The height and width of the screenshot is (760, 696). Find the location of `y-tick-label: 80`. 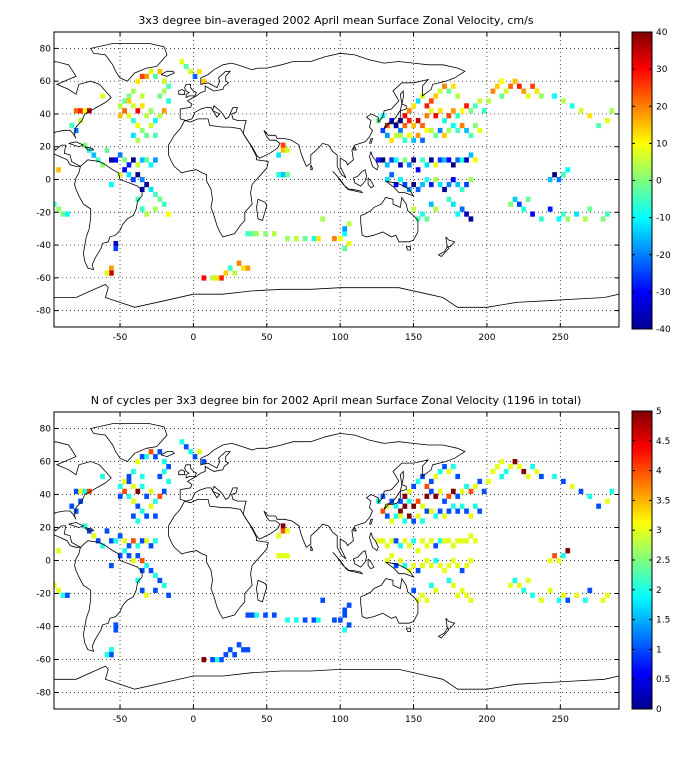

y-tick-label: 80 is located at coordinates (46, 49).